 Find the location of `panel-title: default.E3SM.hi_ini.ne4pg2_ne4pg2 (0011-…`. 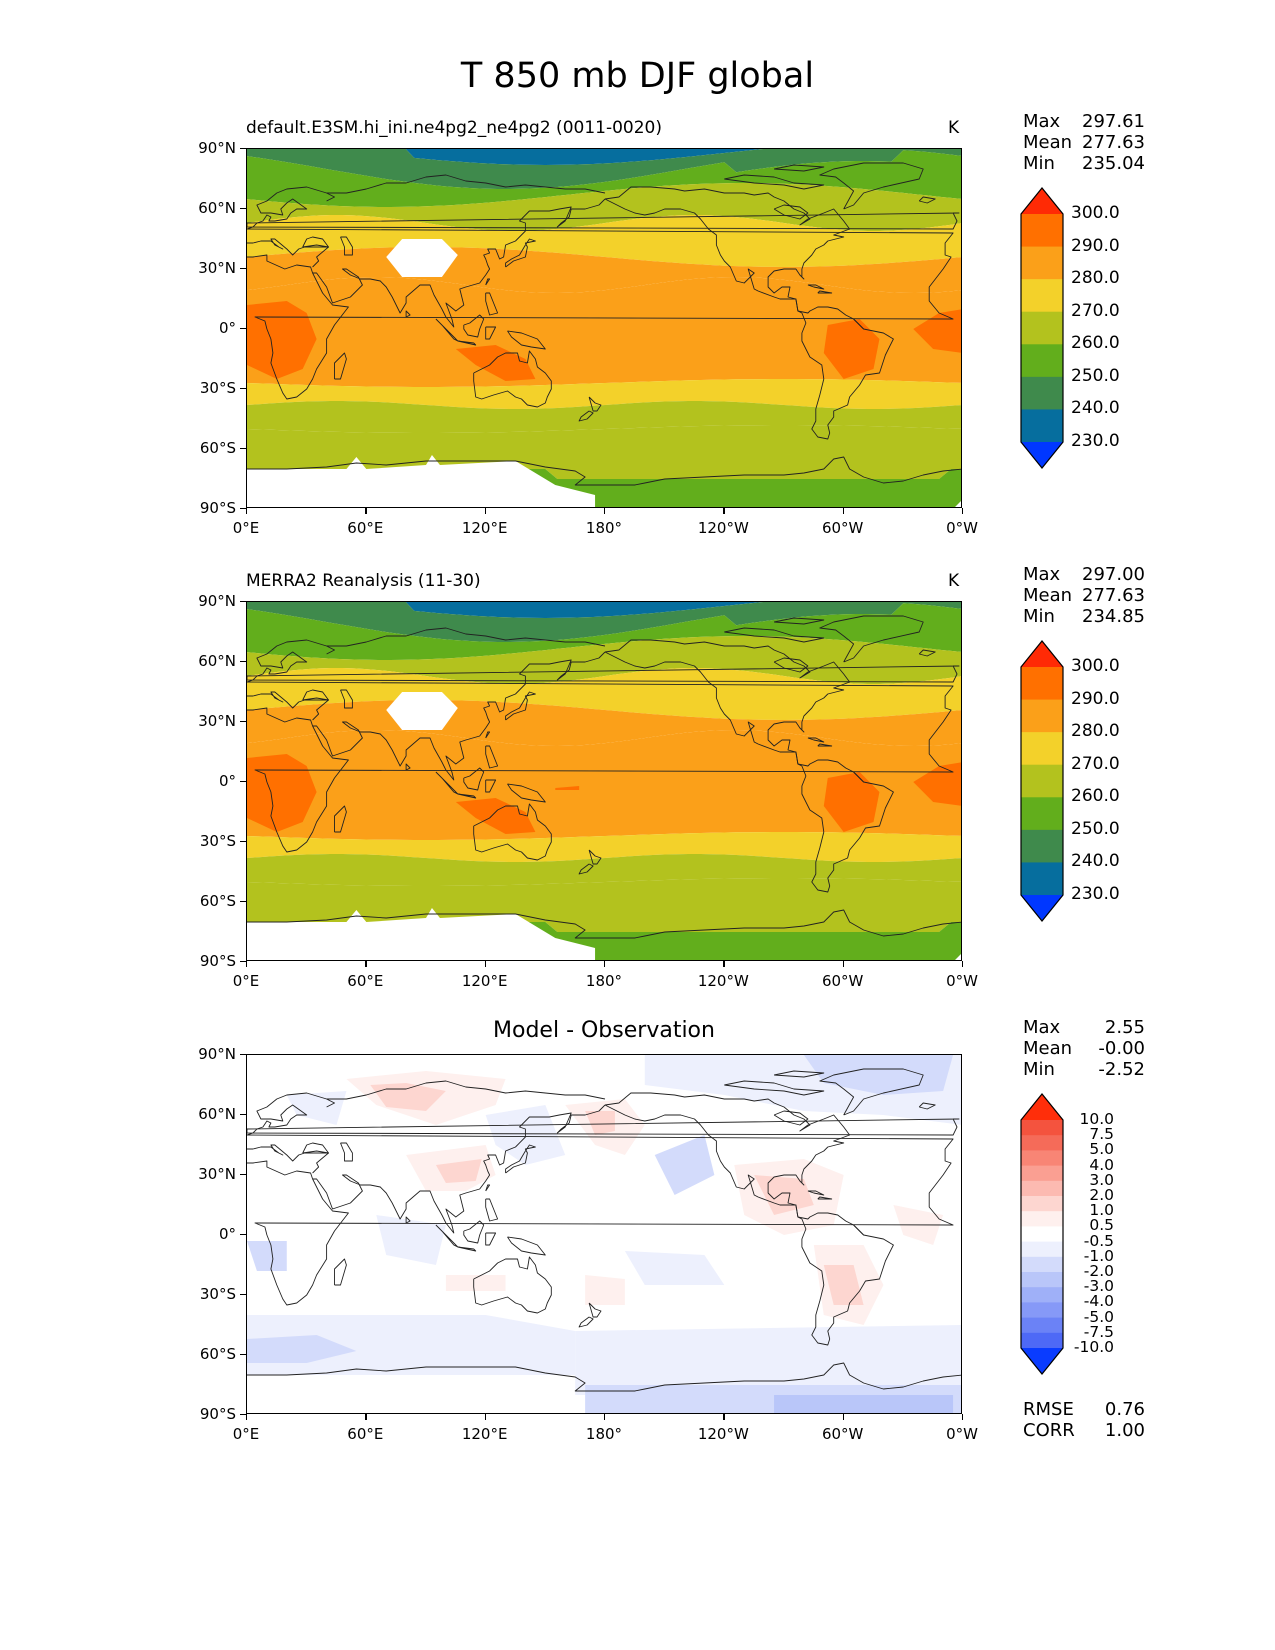

panel-title: default.E3SM.hi_ini.ne4pg2_ne4pg2 (0011-… is located at coordinates (454, 128).